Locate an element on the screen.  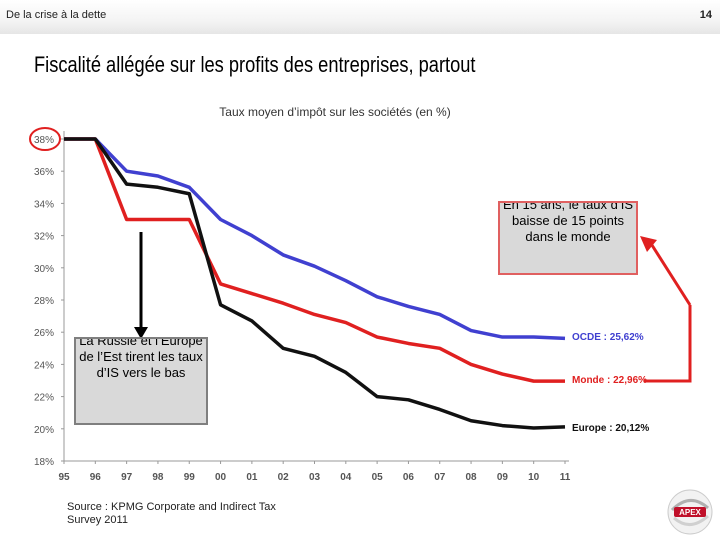
apex-logo-text: APEX is located at coordinates (690, 512).